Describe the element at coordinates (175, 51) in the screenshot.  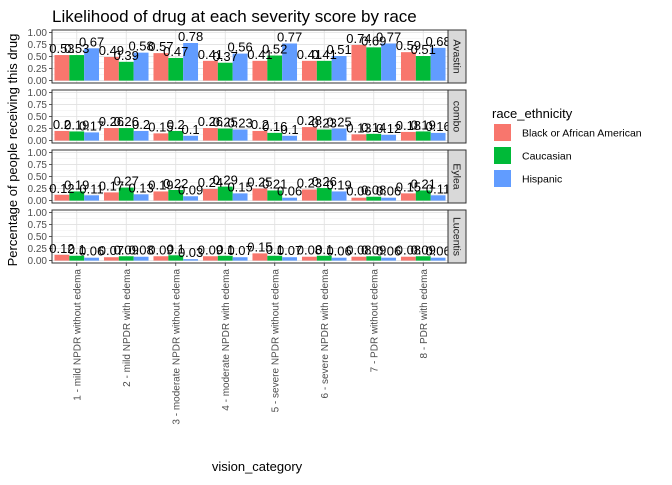
I see `data-label: 0.47` at that location.